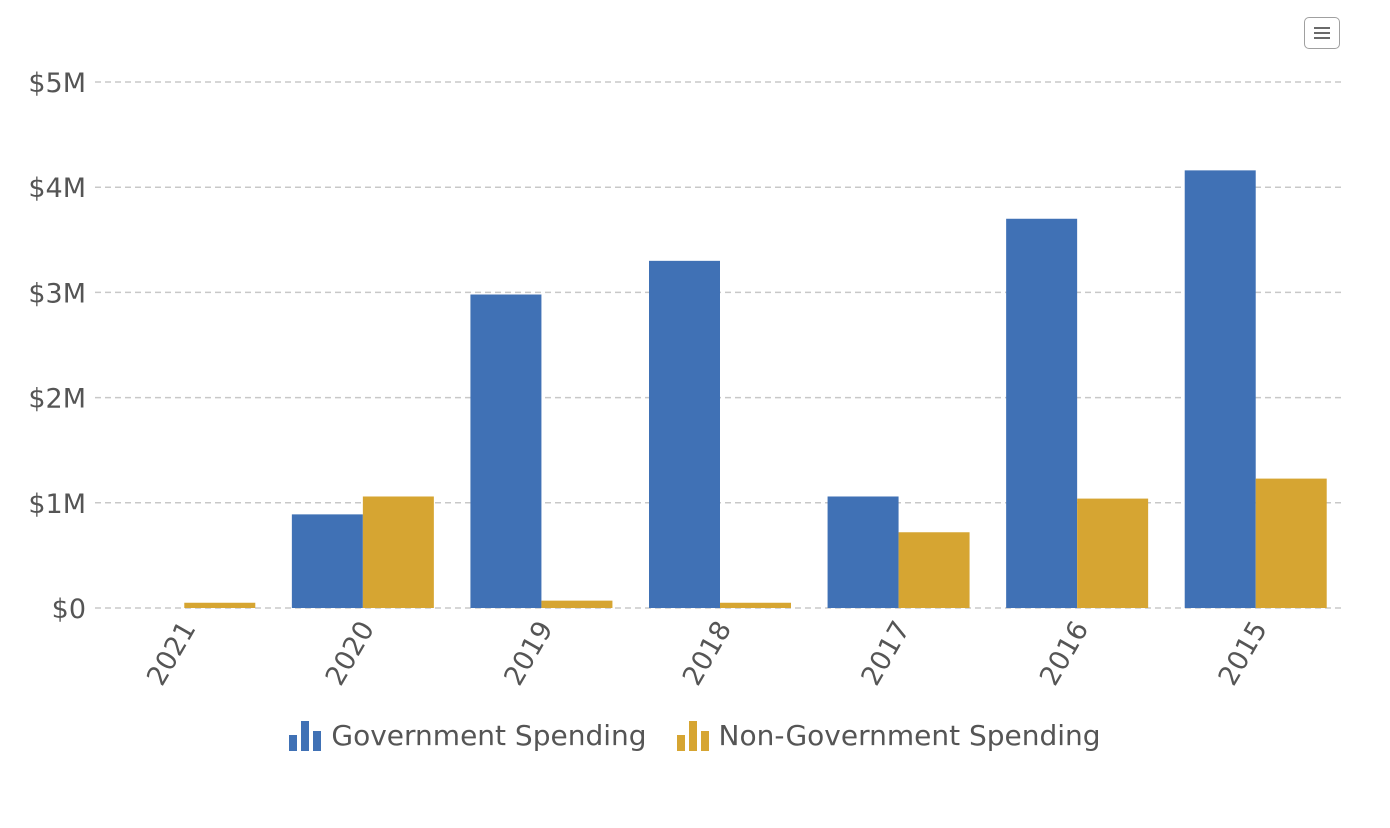 The width and height of the screenshot is (1390, 828). Describe the element at coordinates (1113, 553) in the screenshot. I see `bar-non-government-2016` at that location.